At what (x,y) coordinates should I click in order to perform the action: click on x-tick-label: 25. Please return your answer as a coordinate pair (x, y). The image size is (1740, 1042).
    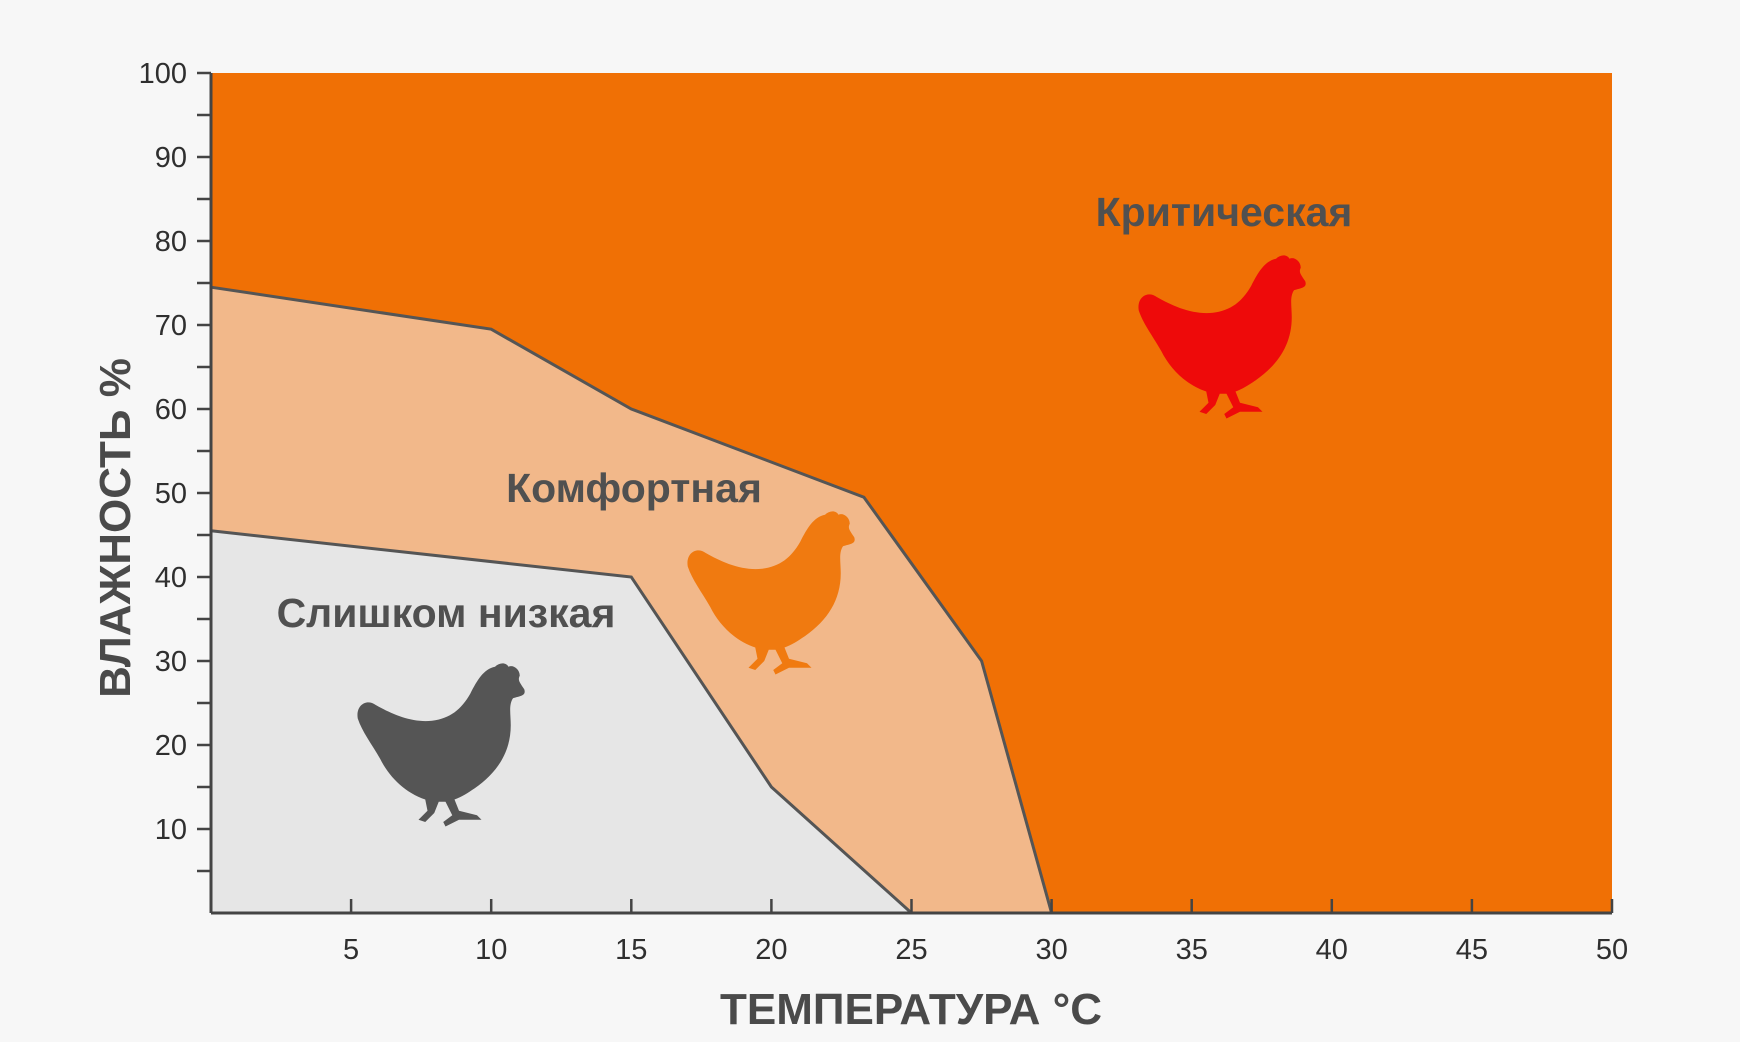
    Looking at the image, I should click on (911, 950).